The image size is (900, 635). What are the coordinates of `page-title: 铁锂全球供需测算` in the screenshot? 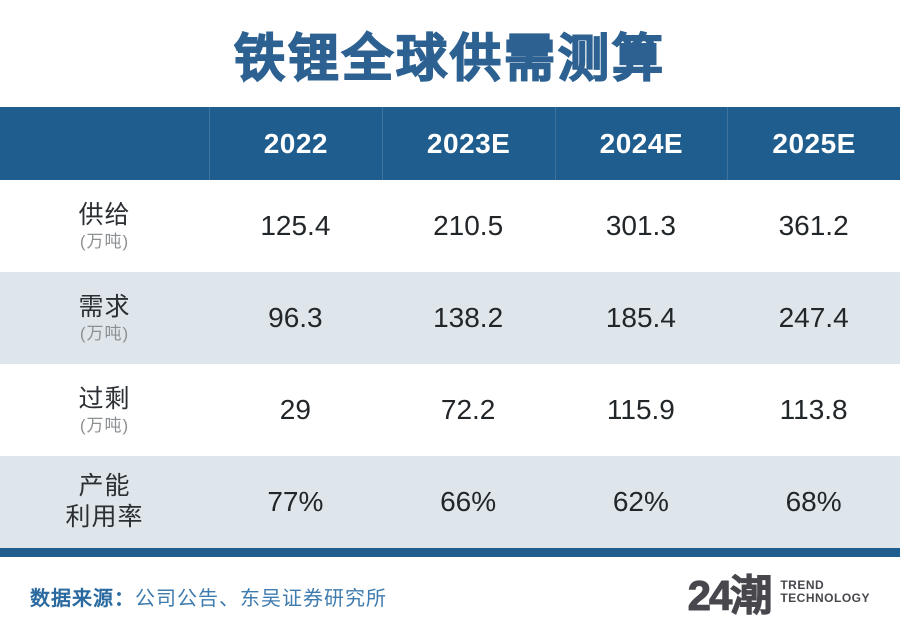 It's located at (449, 58).